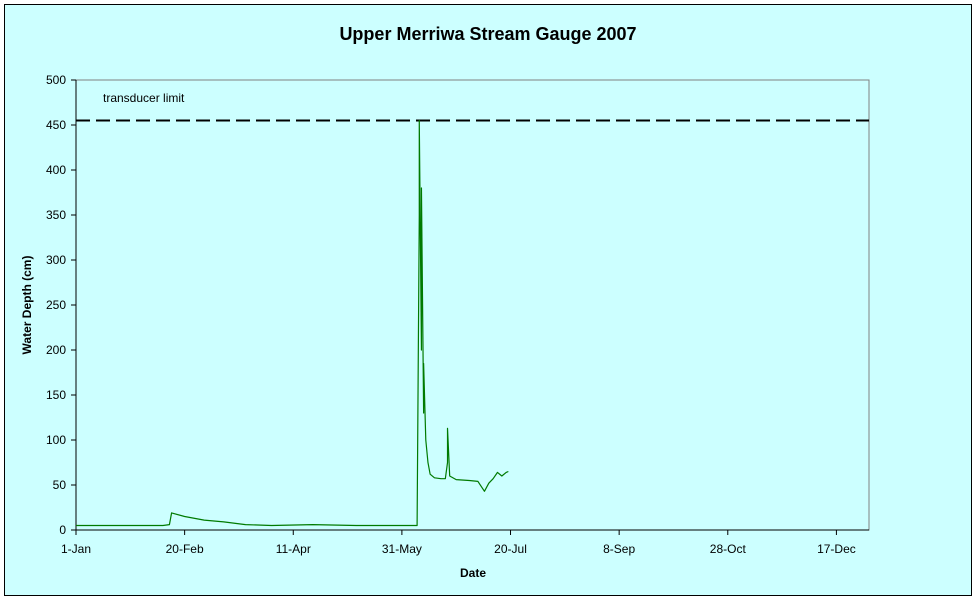 Image resolution: width=977 pixels, height=600 pixels. I want to click on y-tick-label: 150, so click(56, 395).